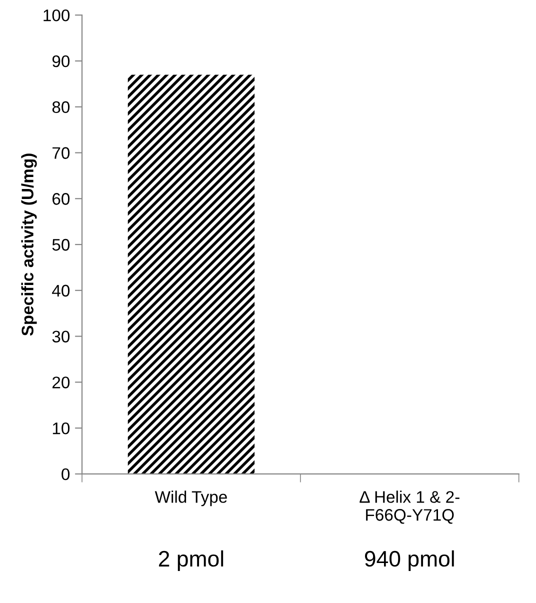  I want to click on y-tick-label: 30, so click(61, 336).